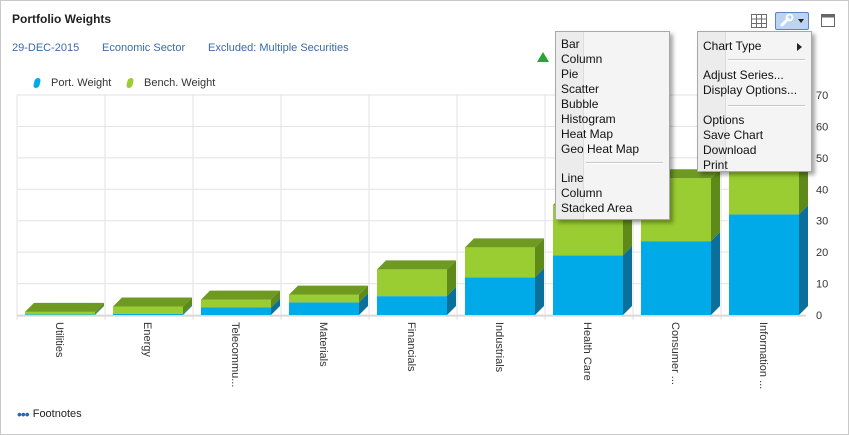  I want to click on y-tick-label: 60, so click(822, 127).